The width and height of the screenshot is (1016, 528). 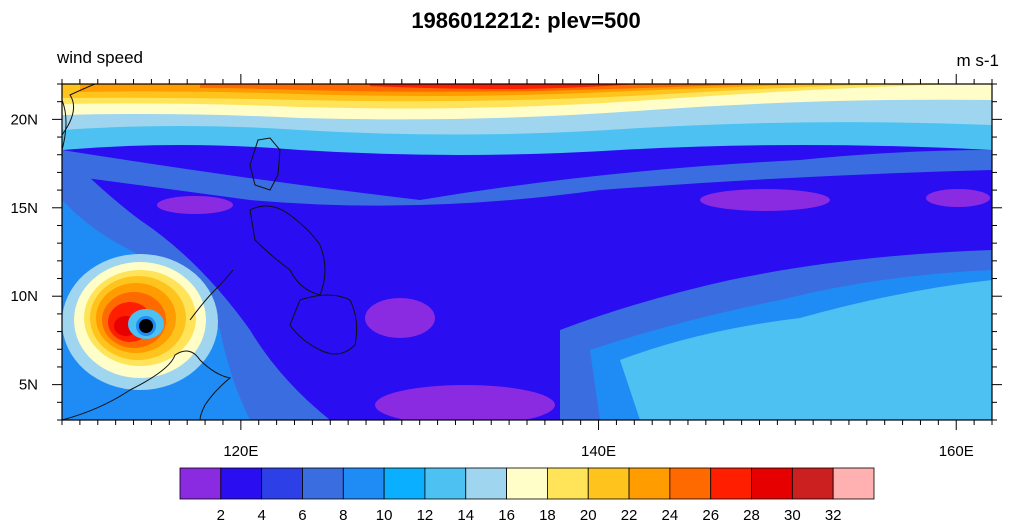 What do you see at coordinates (547, 515) in the screenshot?
I see `colorbar-label: 18` at bounding box center [547, 515].